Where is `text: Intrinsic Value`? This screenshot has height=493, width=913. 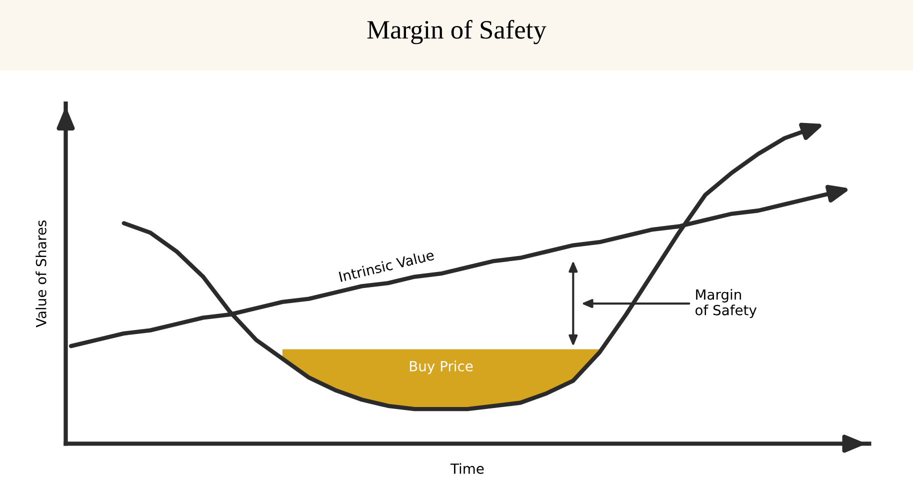
text: Intrinsic Value is located at coordinates (386, 265).